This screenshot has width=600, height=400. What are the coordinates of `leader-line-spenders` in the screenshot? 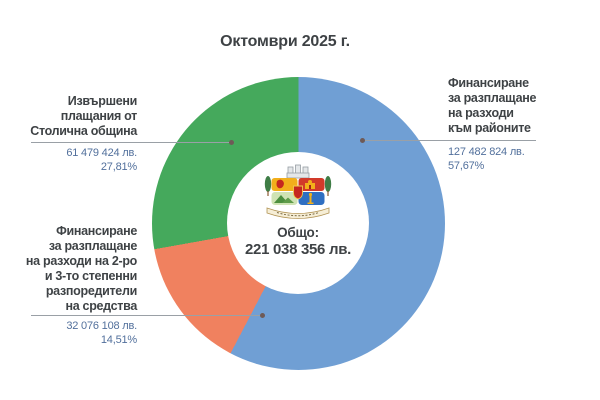 It's located at (147, 315).